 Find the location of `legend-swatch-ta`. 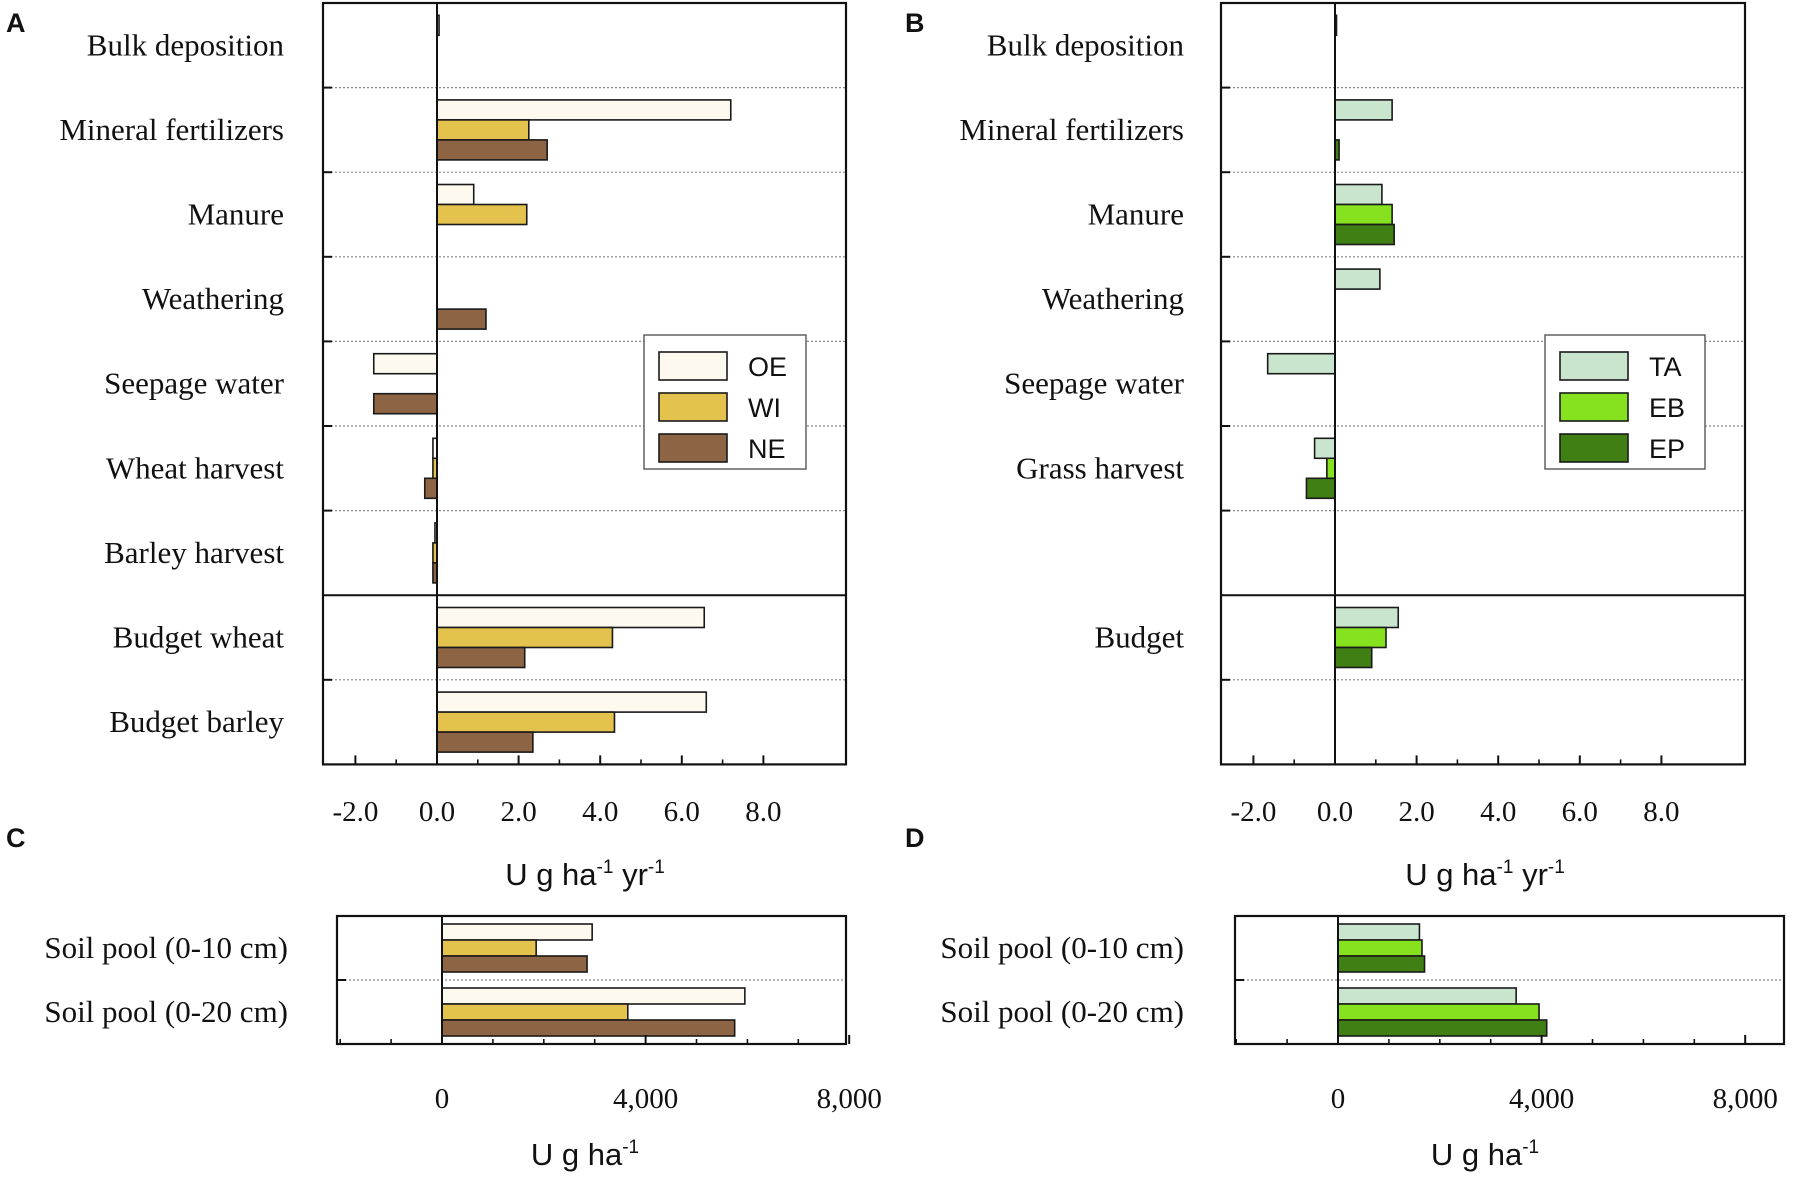

legend-swatch-ta is located at coordinates (1594, 366).